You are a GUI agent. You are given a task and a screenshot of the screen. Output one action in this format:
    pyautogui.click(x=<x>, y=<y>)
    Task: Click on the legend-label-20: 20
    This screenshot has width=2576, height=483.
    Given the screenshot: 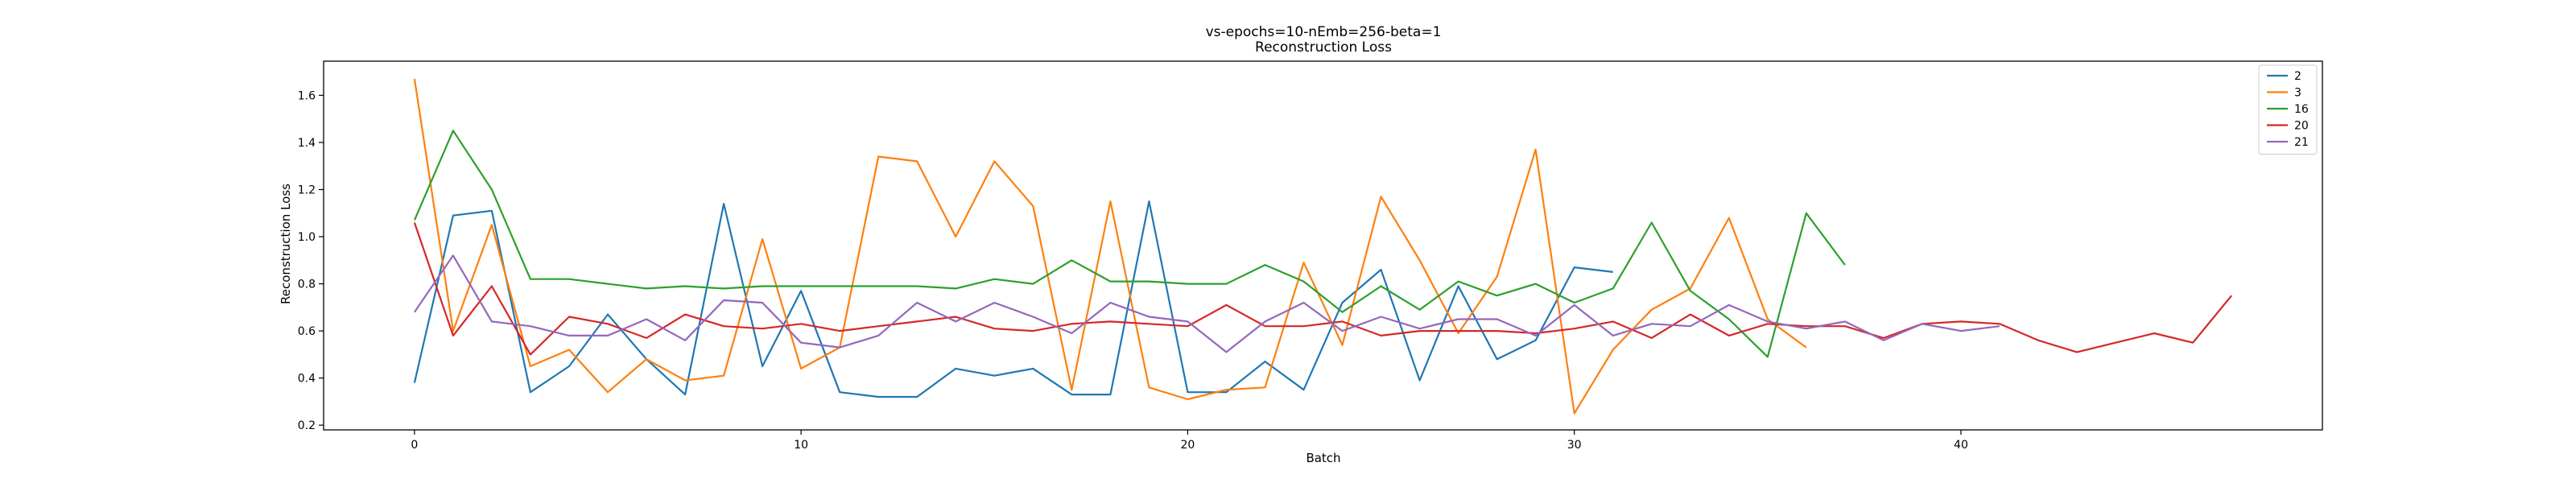 What is the action you would take?
    pyautogui.click(x=2301, y=126)
    